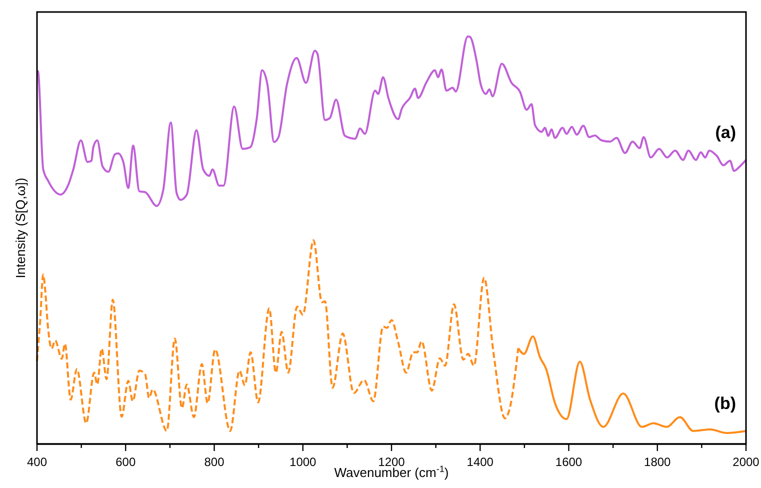 The width and height of the screenshot is (761, 488). What do you see at coordinates (480, 462) in the screenshot?
I see `x-tick-label: 1400` at bounding box center [480, 462].